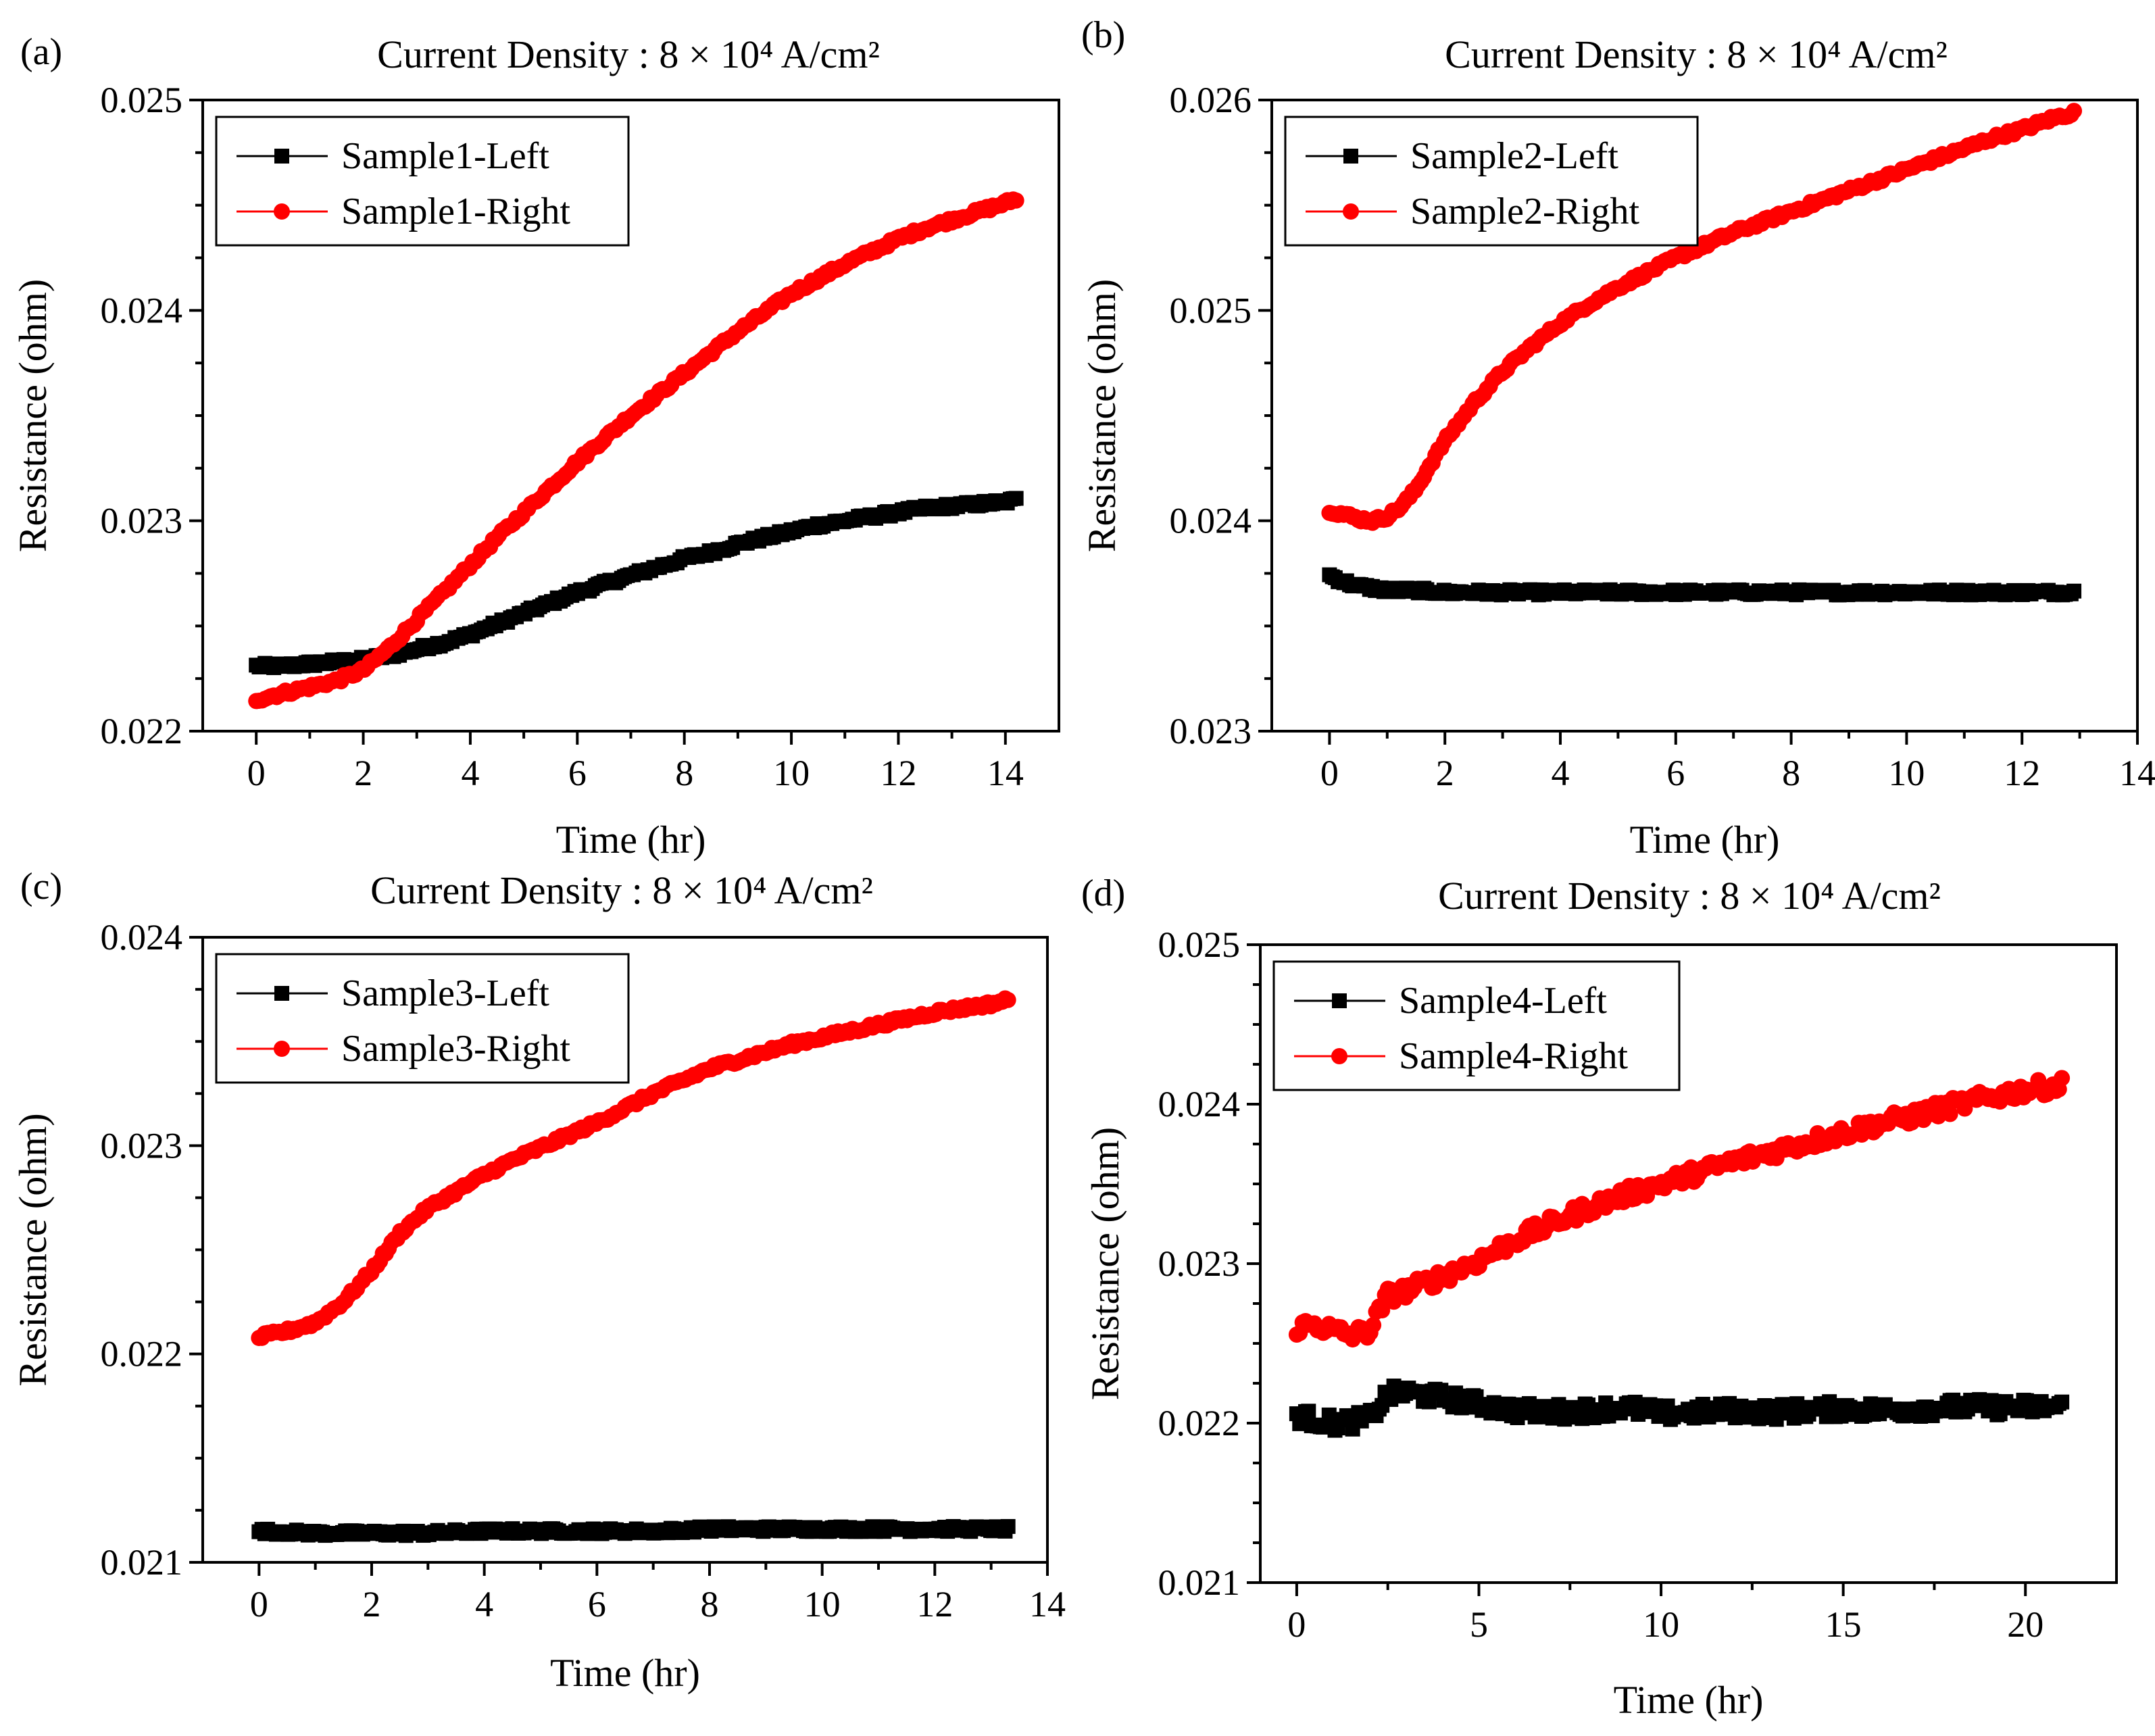 The height and width of the screenshot is (1736, 2155). Describe the element at coordinates (1503, 1001) in the screenshot. I see `legend-label: Sample4-Left` at that location.